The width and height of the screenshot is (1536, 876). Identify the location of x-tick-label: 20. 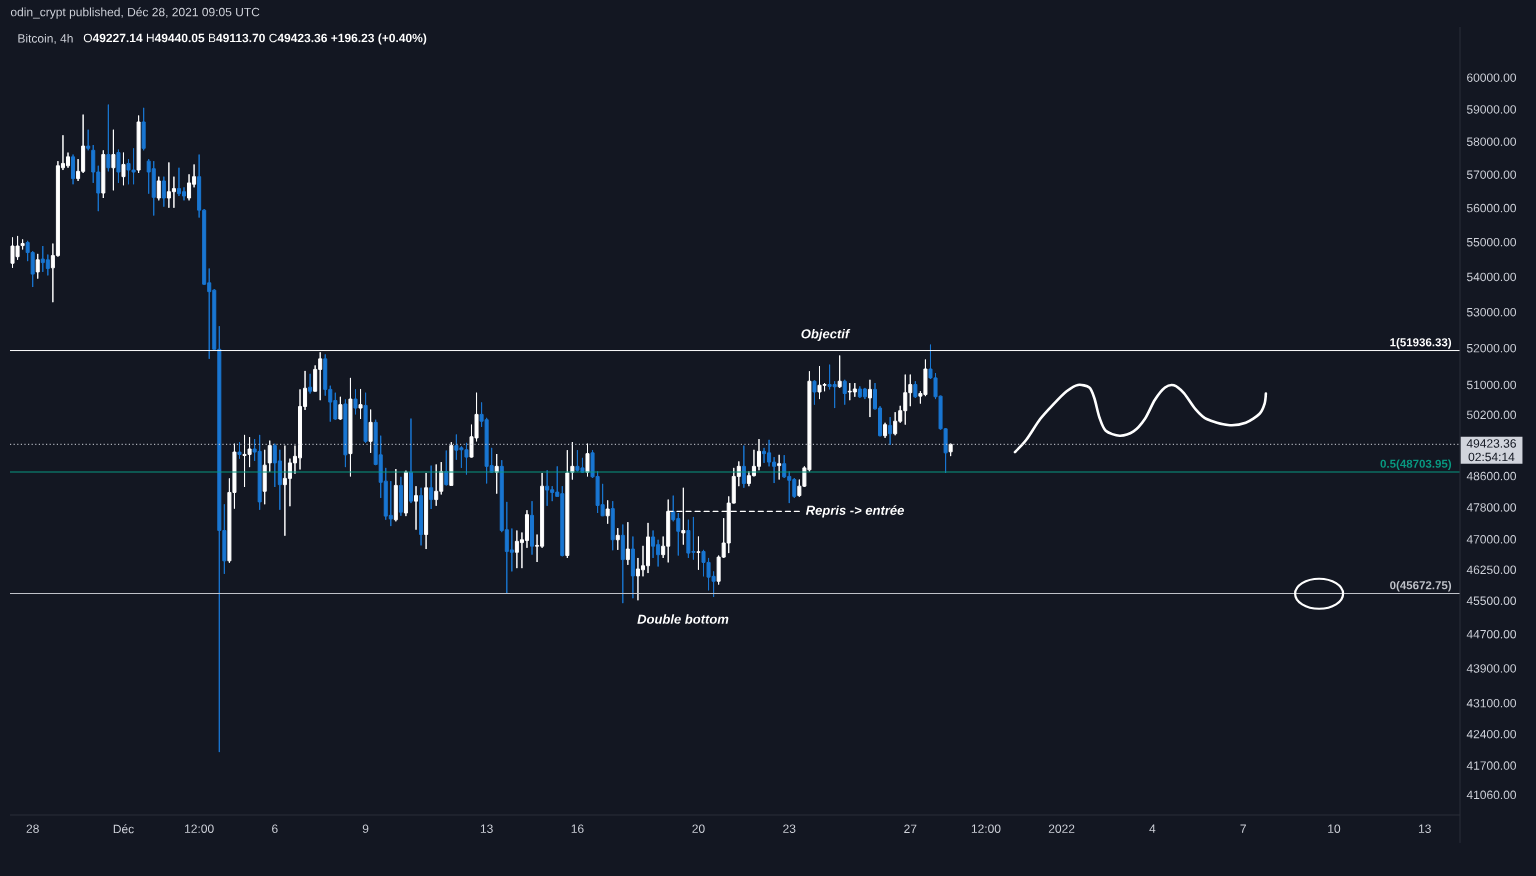
(698, 828).